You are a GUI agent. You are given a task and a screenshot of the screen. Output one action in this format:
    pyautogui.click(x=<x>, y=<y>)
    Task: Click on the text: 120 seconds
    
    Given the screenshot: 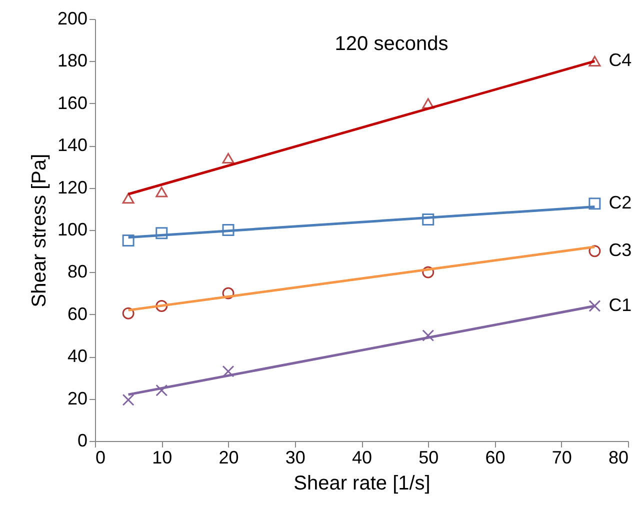 What is the action you would take?
    pyautogui.click(x=391, y=44)
    